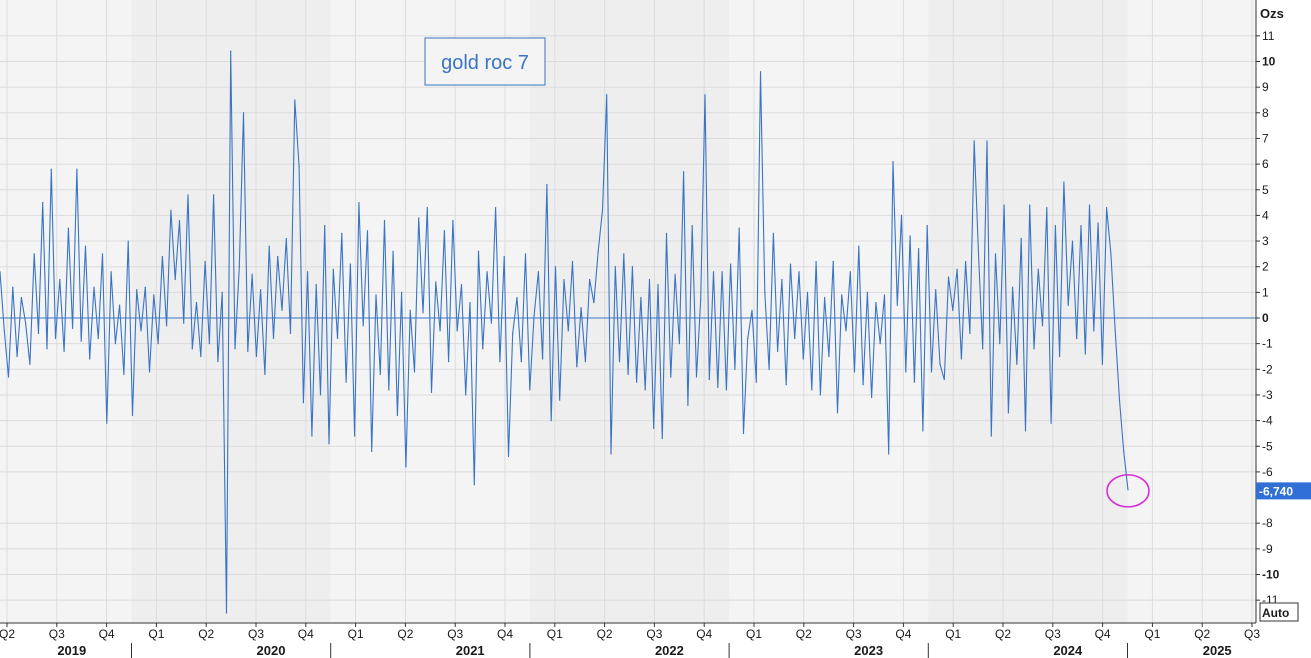  I want to click on last-value-badge: -6,740, so click(1283, 491).